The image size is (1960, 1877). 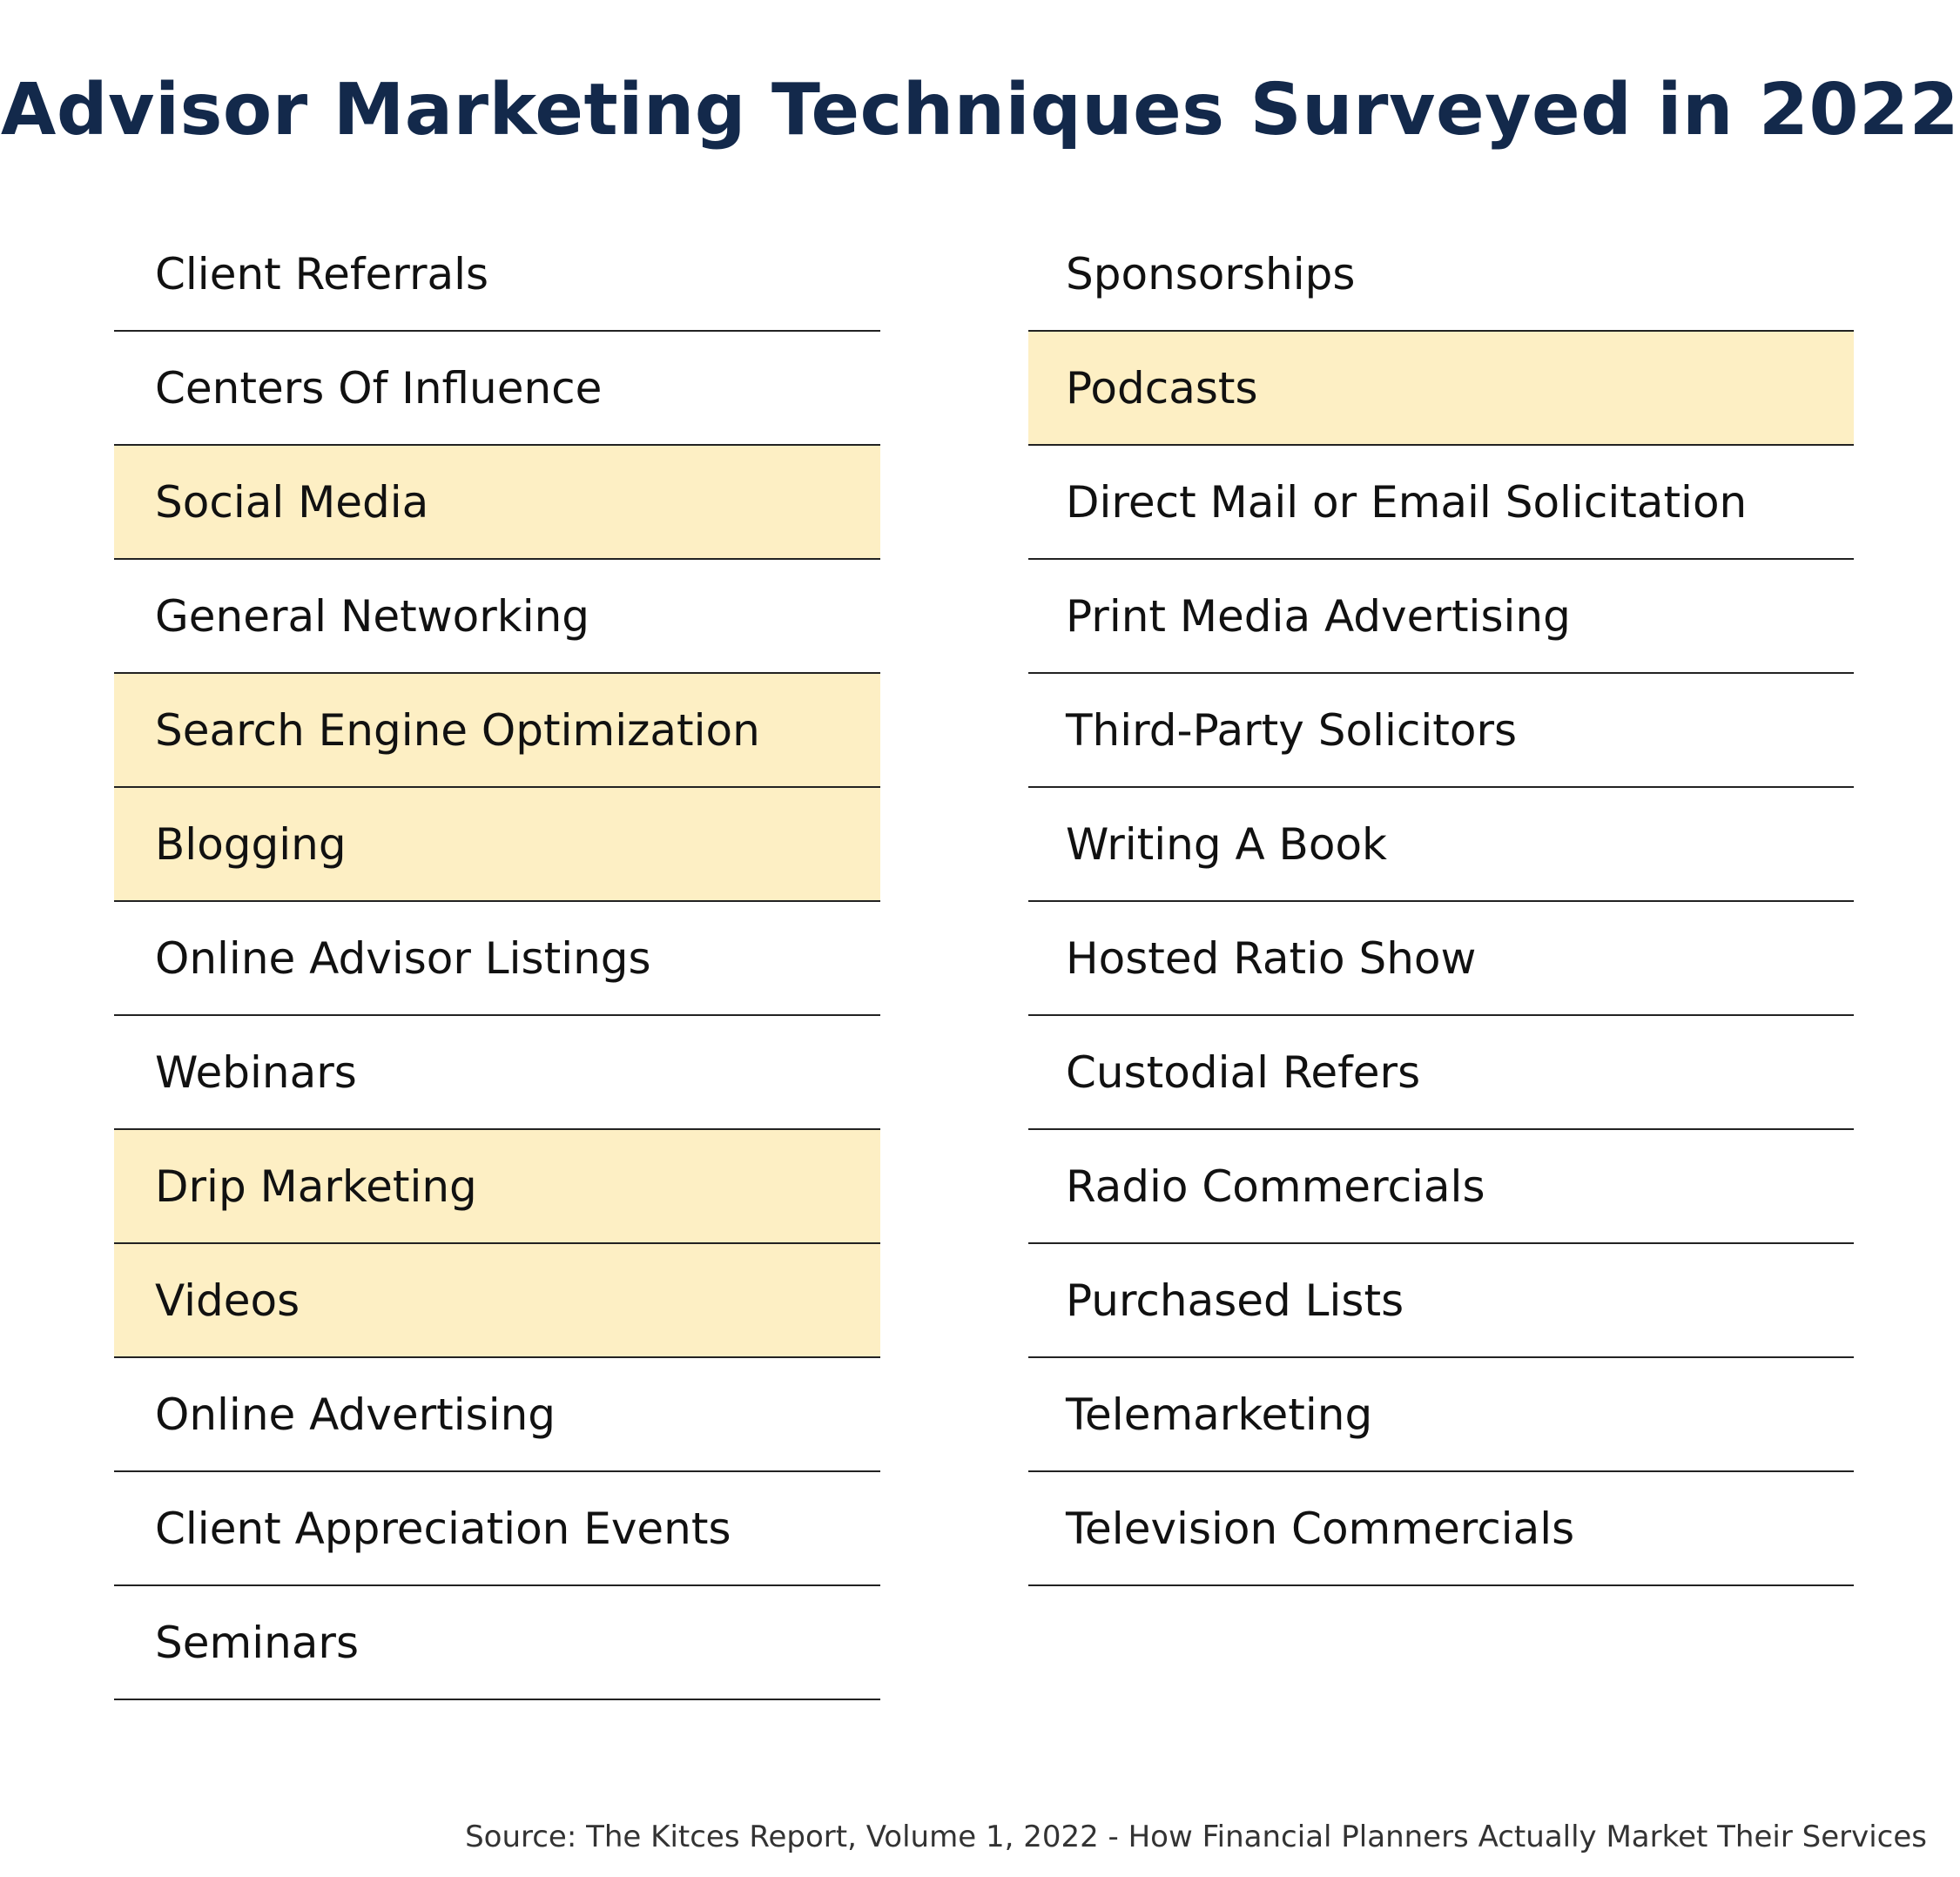 I want to click on technique-row: Television Commercials, so click(x=1441, y=1529).